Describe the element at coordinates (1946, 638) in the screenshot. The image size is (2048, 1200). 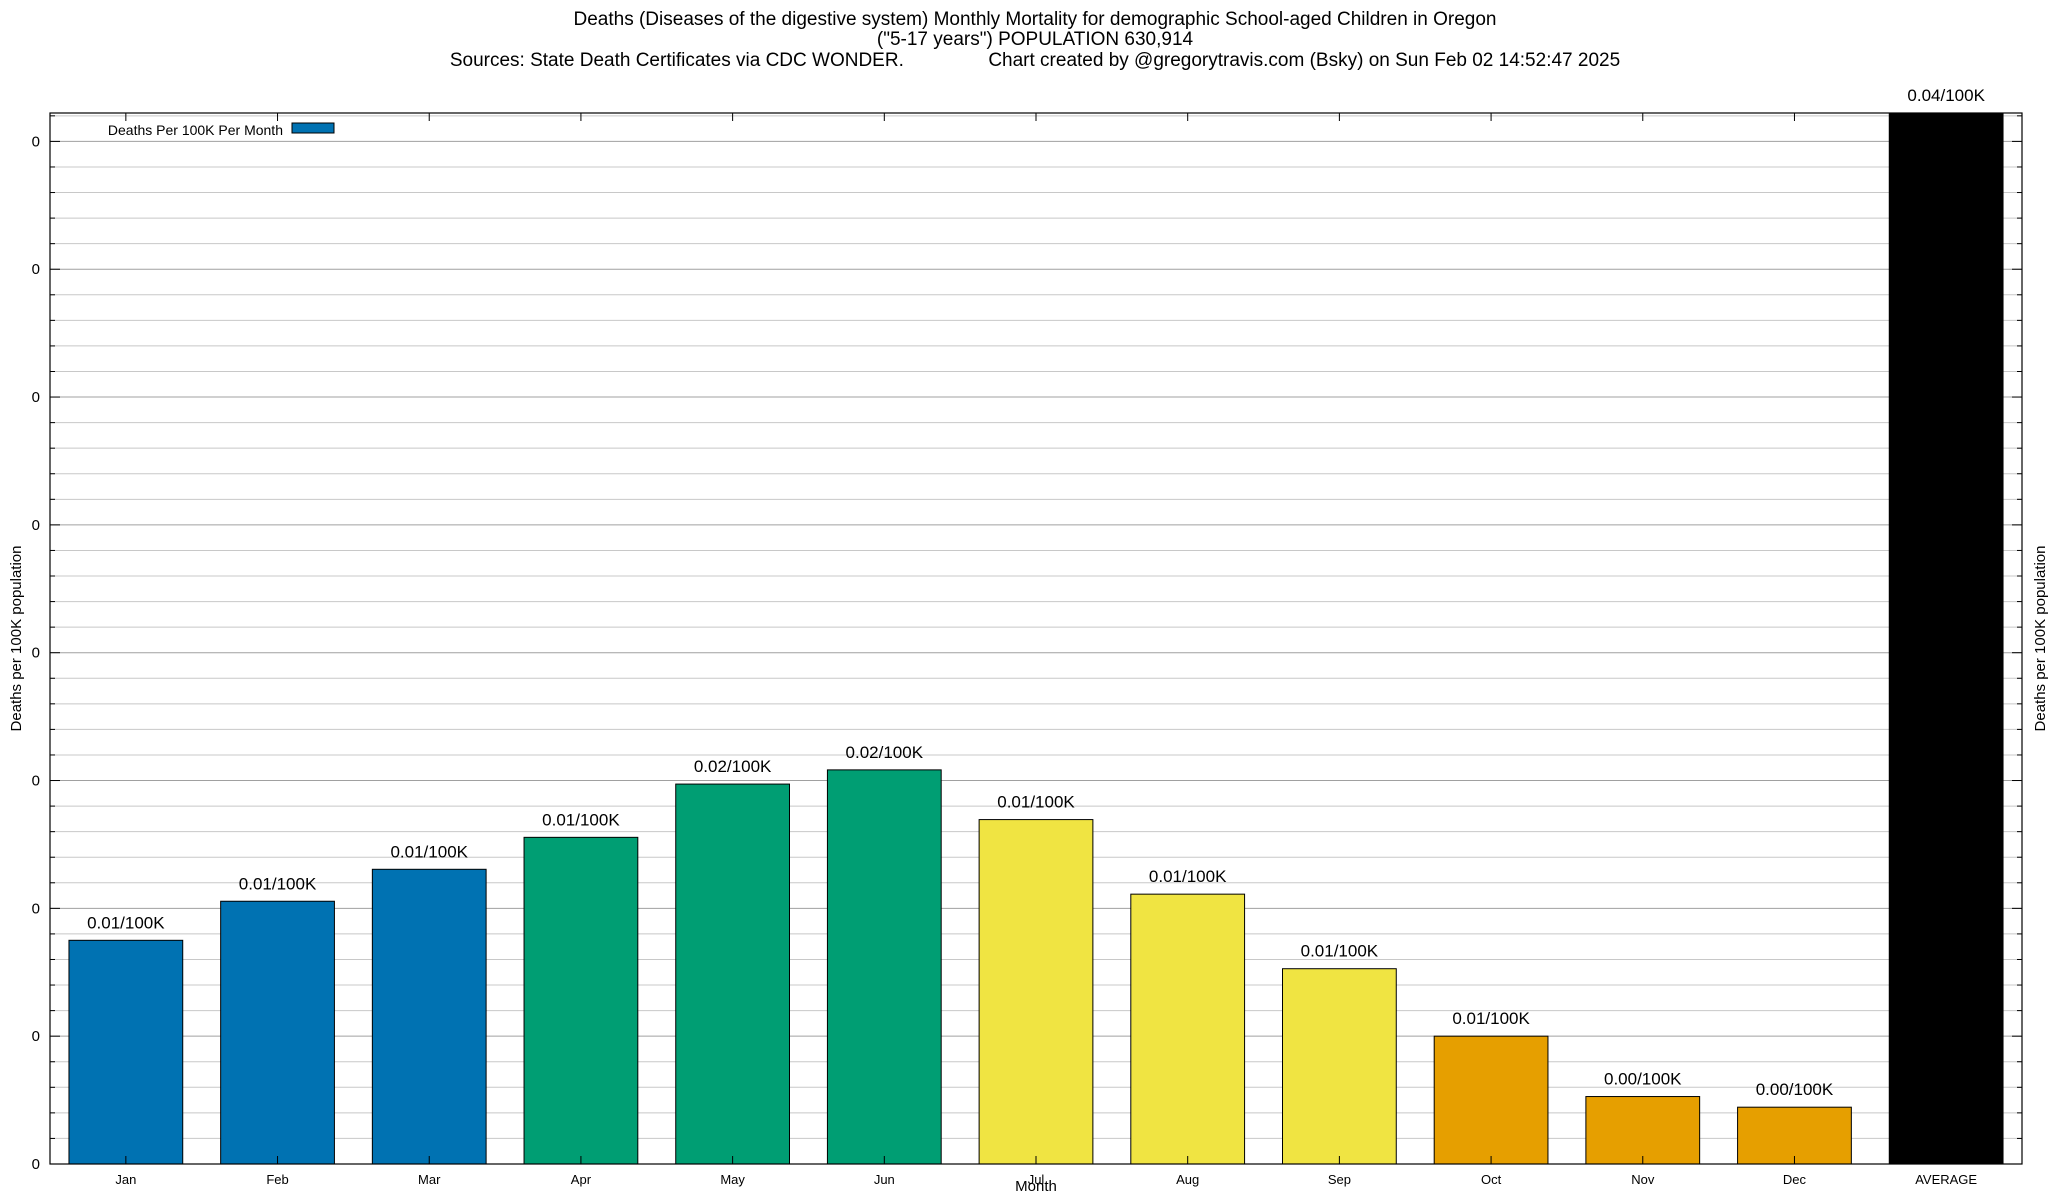
I see `bar-average` at that location.